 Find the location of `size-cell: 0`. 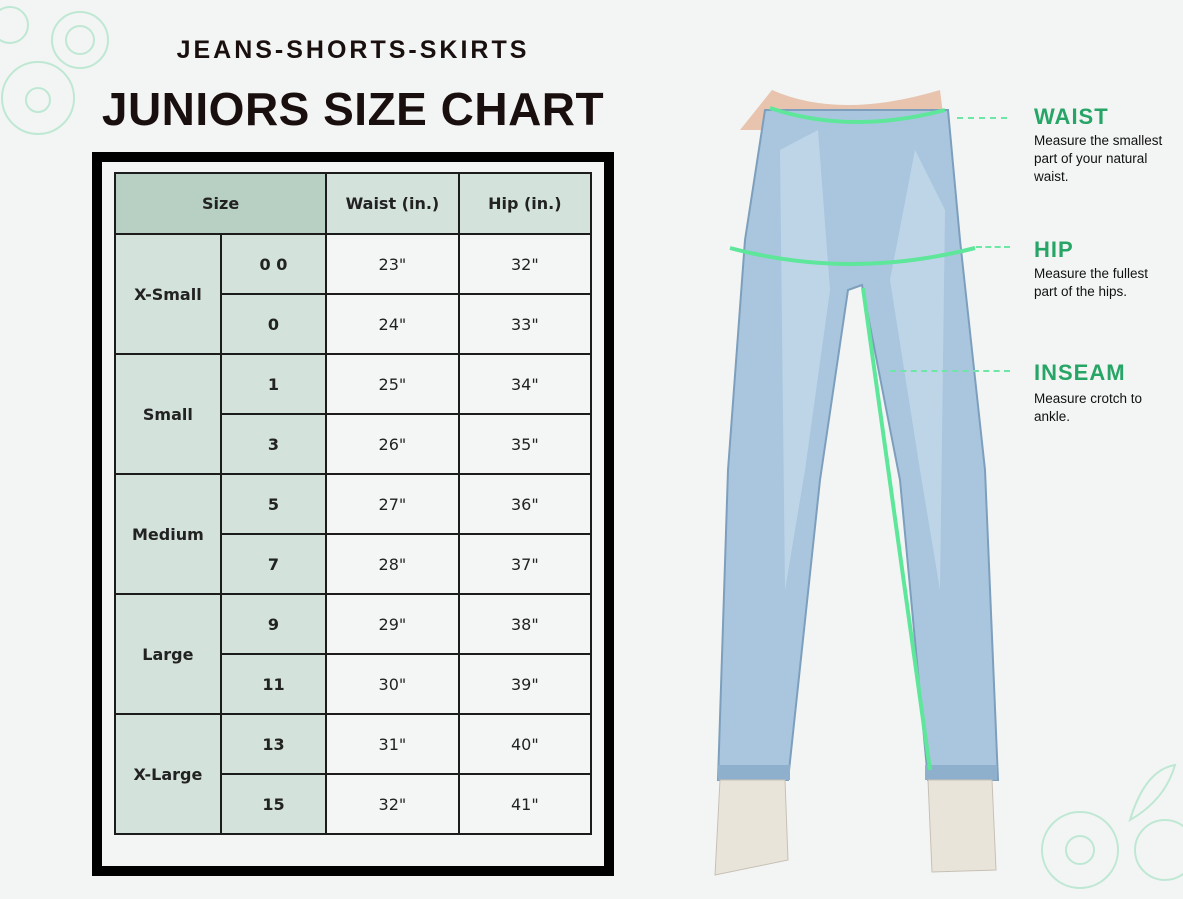

size-cell: 0 is located at coordinates (273, 324).